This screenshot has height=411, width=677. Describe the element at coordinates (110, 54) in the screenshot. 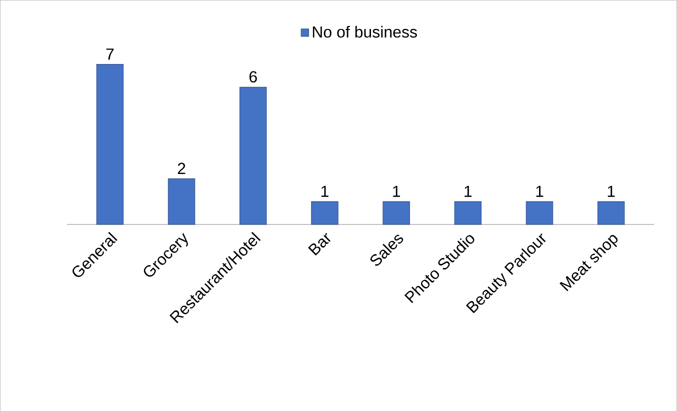

I see `data-label: 7` at that location.